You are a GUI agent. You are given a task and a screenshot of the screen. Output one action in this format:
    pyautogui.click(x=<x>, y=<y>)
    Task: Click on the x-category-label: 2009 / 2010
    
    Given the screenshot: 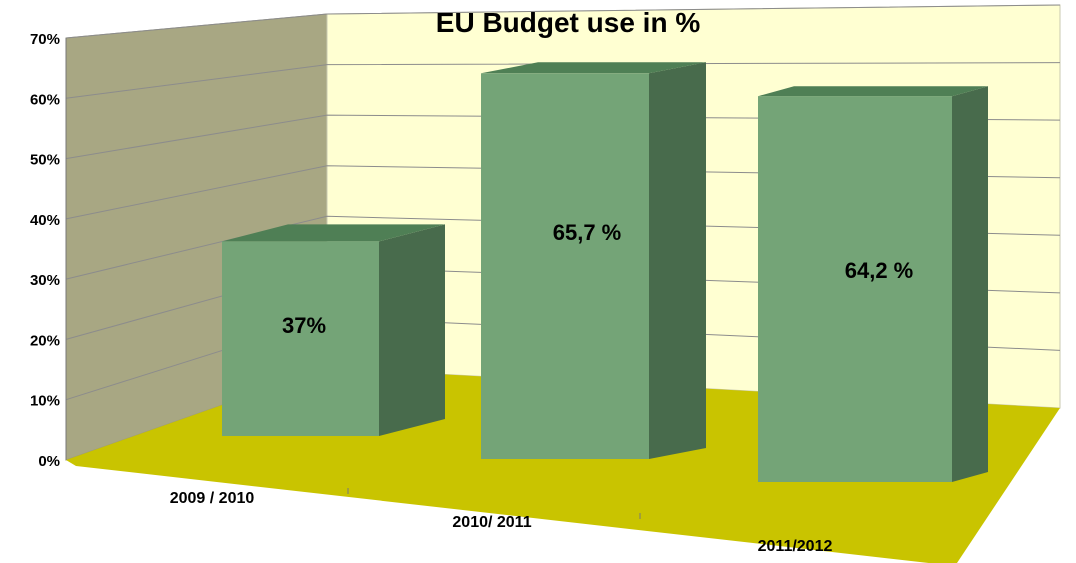 What is the action you would take?
    pyautogui.click(x=212, y=498)
    